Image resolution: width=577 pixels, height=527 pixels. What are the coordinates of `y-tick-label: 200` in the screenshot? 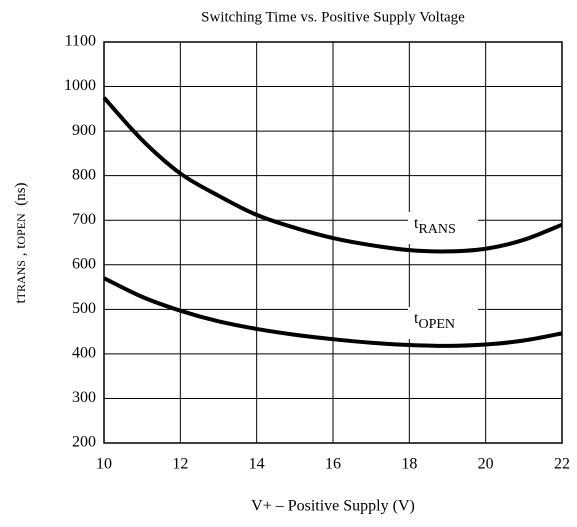 It's located at (84, 442).